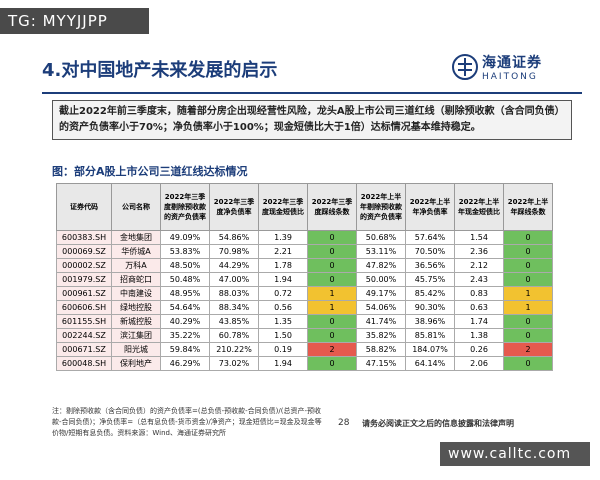  I want to click on table-cell: 600606.SH, so click(84, 307).